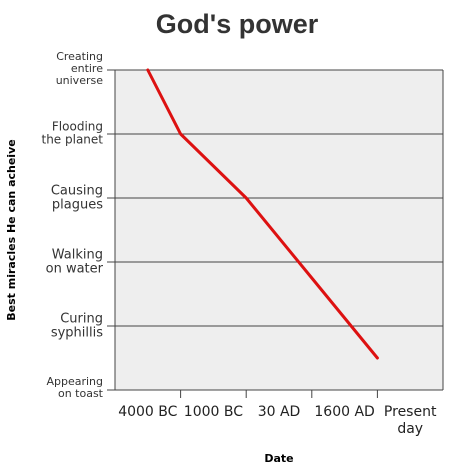 The height and width of the screenshot is (470, 450). What do you see at coordinates (77, 326) in the screenshot?
I see `y-tick-label: Curing syphillis` at bounding box center [77, 326].